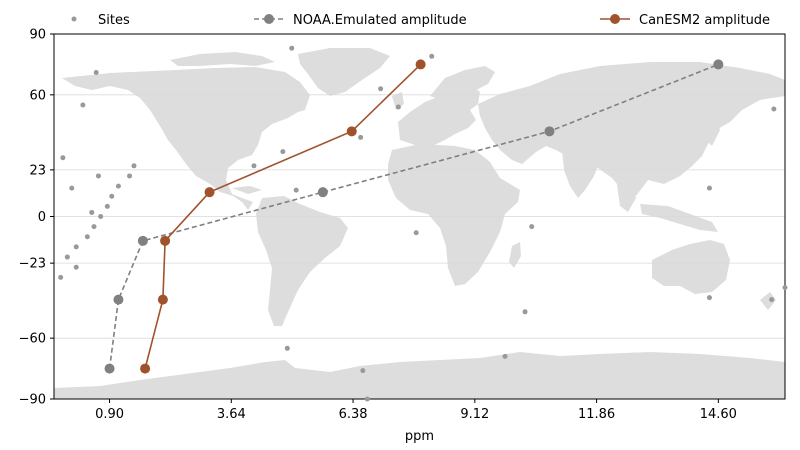  Describe the element at coordinates (615, 19) in the screenshot. I see `legend-marker-canesm` at that location.